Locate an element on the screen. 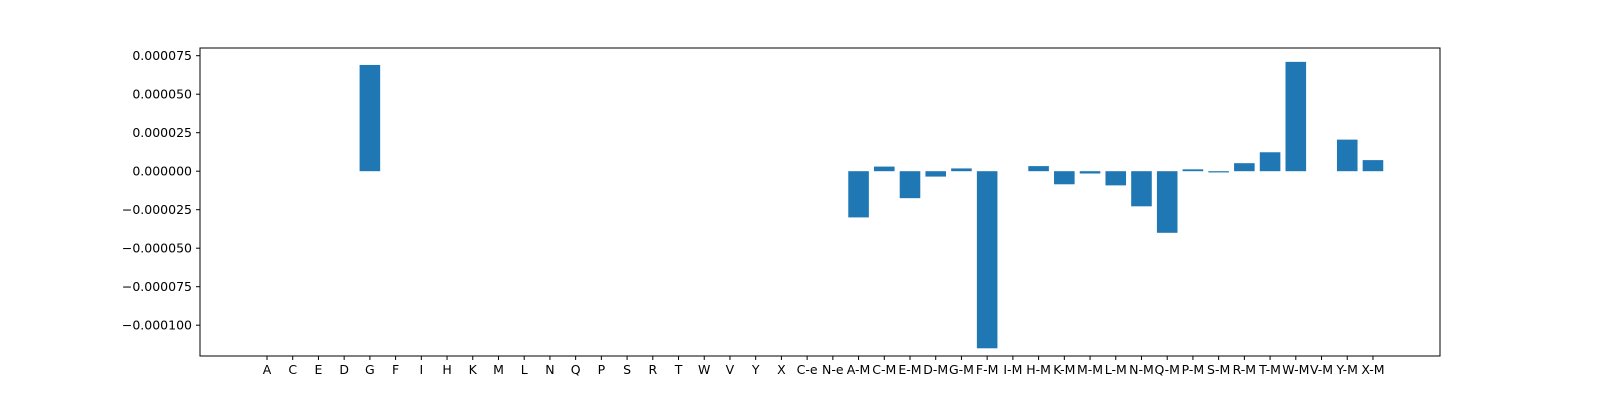 This screenshot has height=400, width=1600. x-tick-label: T is located at coordinates (678, 369).